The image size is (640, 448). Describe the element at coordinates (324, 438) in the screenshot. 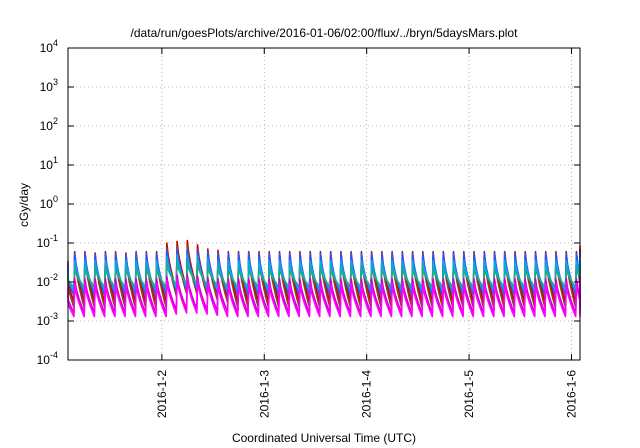

I see `x-axis-label: Coordinated Universal Time (UTC)` at that location.